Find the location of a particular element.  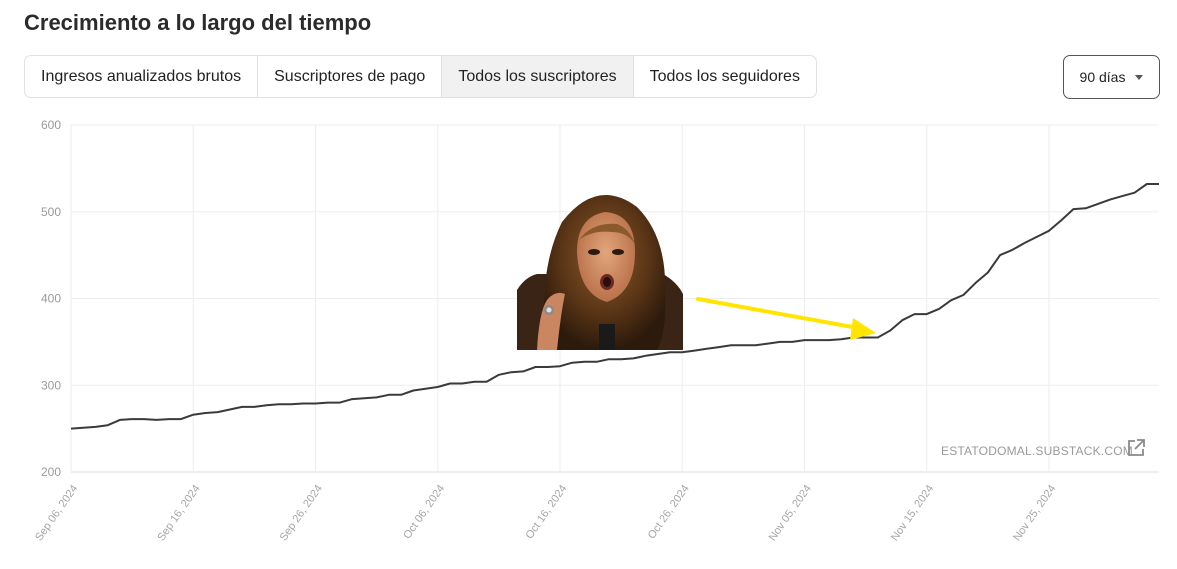

reaction-image is located at coordinates (600, 266).